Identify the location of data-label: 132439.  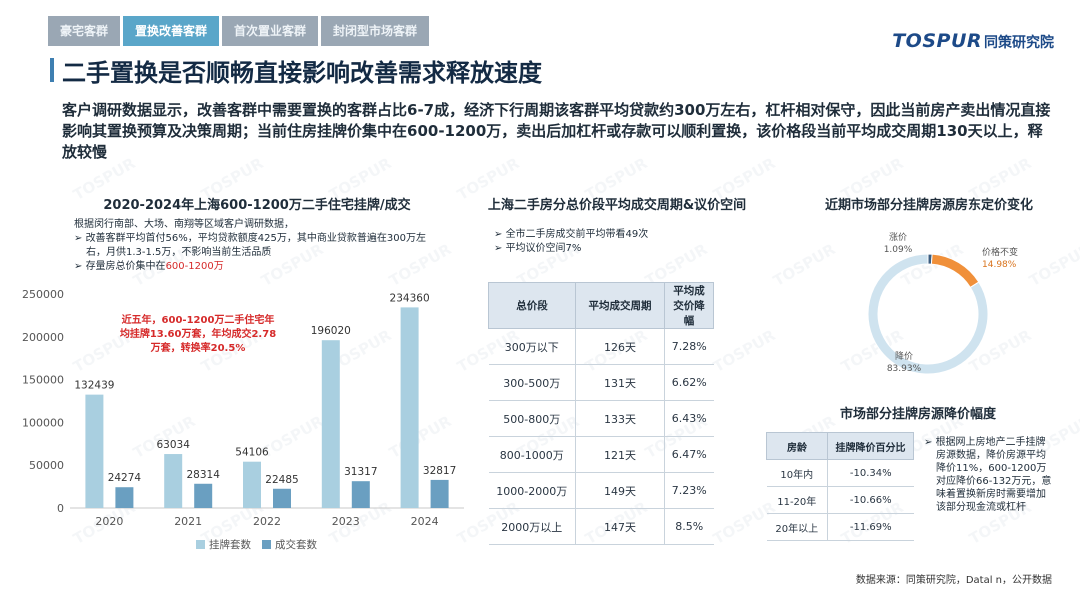
(94, 386).